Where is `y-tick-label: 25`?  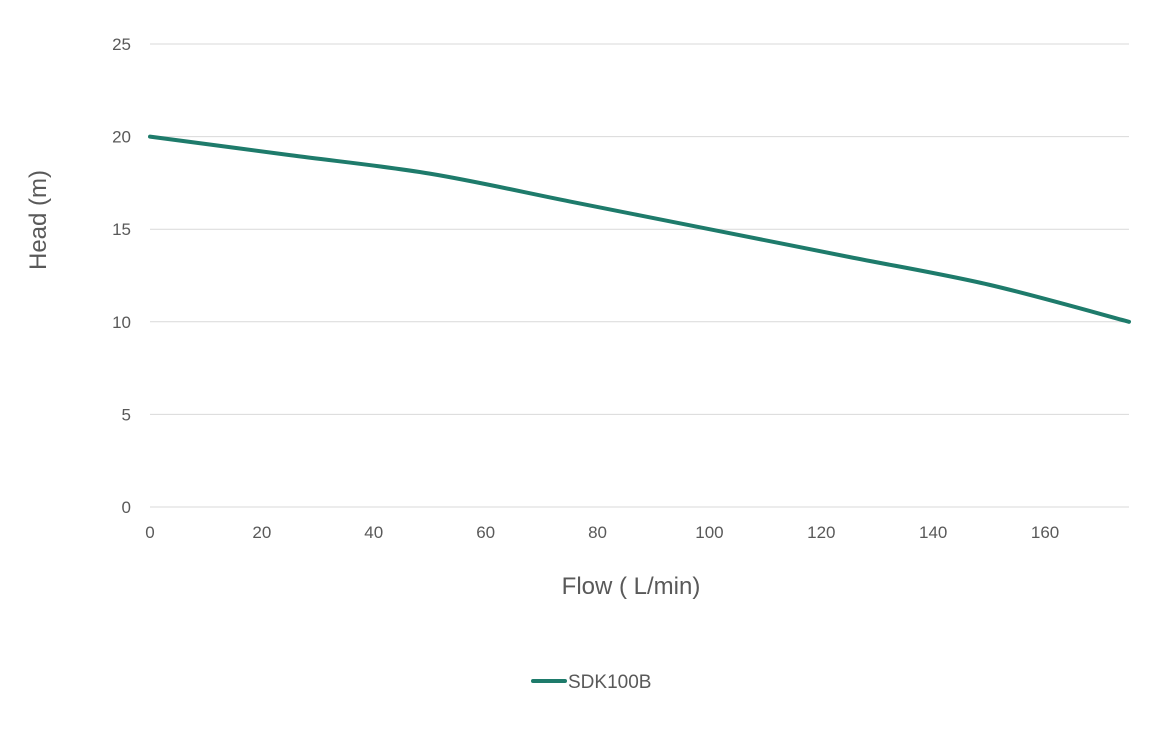 y-tick-label: 25 is located at coordinates (121, 44).